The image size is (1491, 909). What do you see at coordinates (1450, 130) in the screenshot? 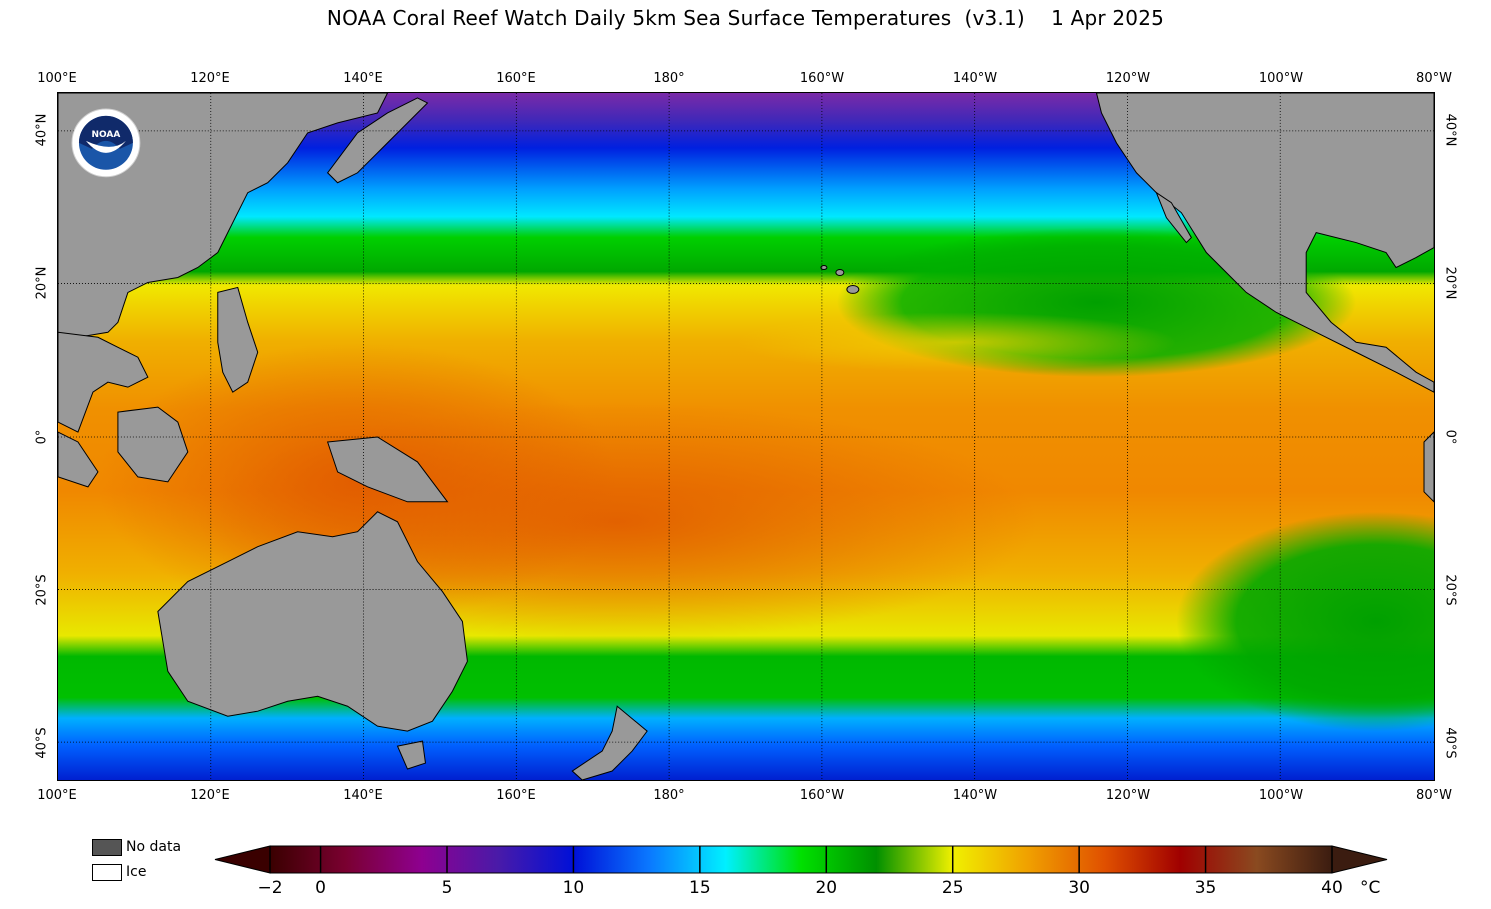
I see `lat-label-right: 40°N` at bounding box center [1450, 130].